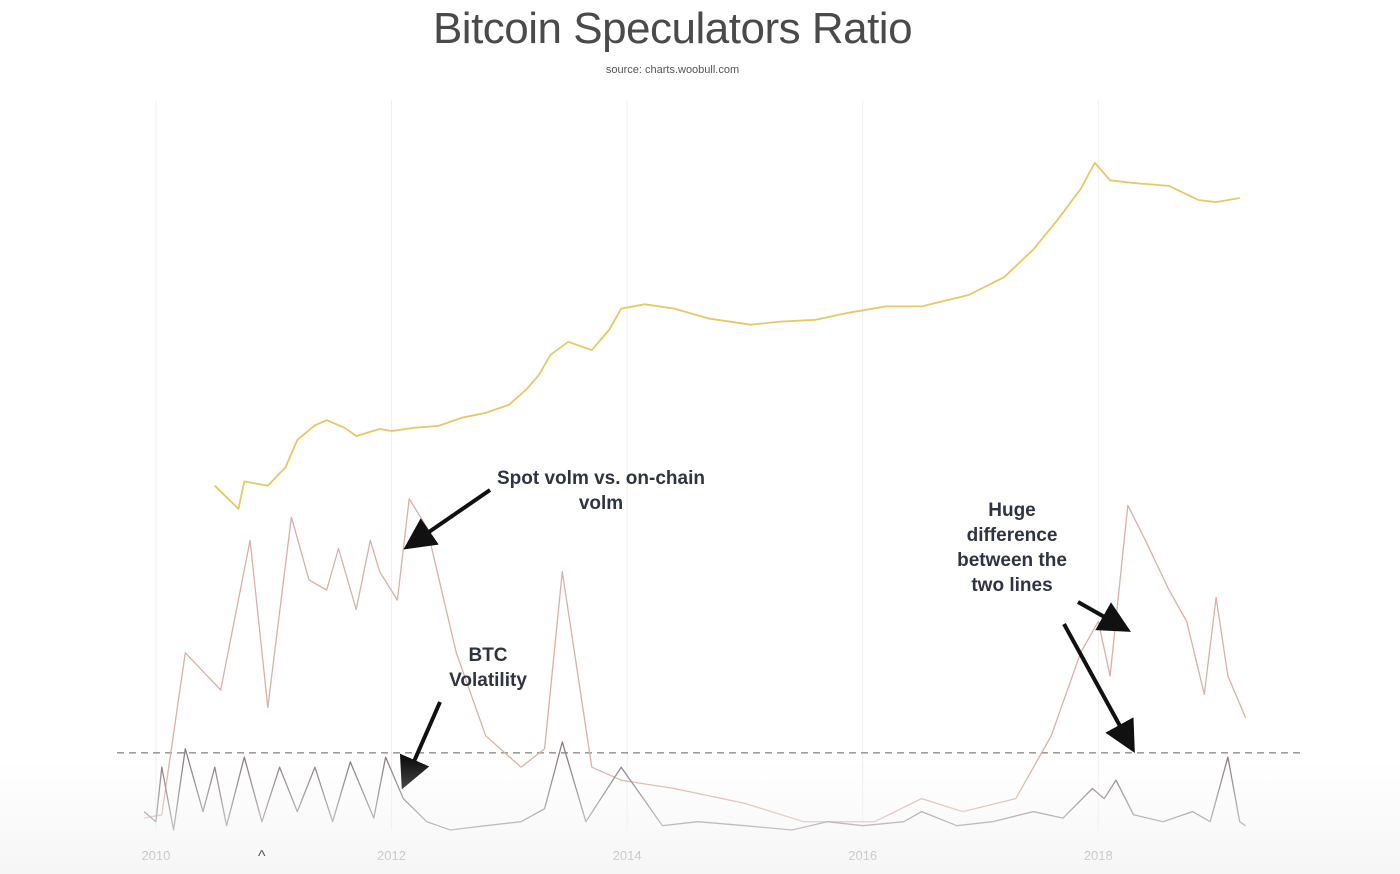 The image size is (1400, 874). What do you see at coordinates (420, 745) in the screenshot?
I see `arrow-btc-volatility` at bounding box center [420, 745].